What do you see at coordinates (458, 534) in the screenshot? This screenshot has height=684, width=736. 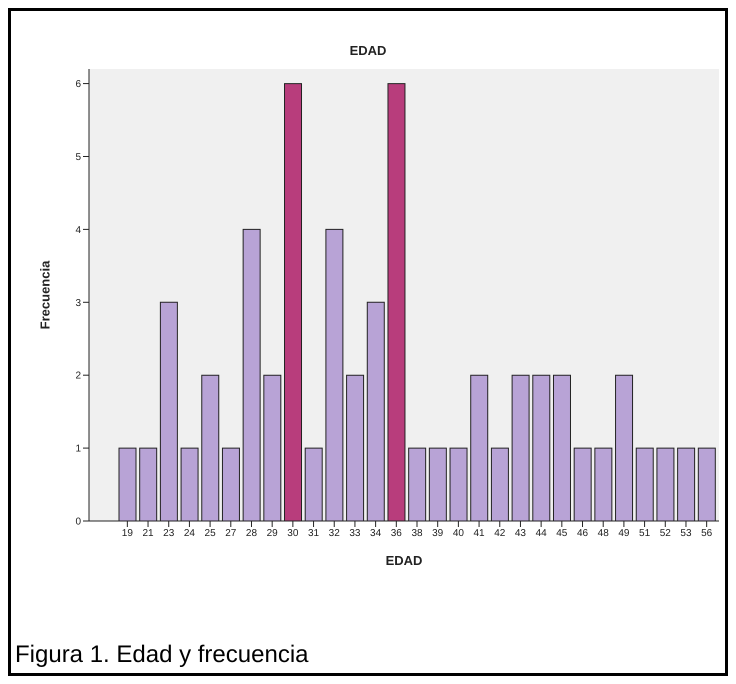 I see `x-tick-label: 40` at bounding box center [458, 534].